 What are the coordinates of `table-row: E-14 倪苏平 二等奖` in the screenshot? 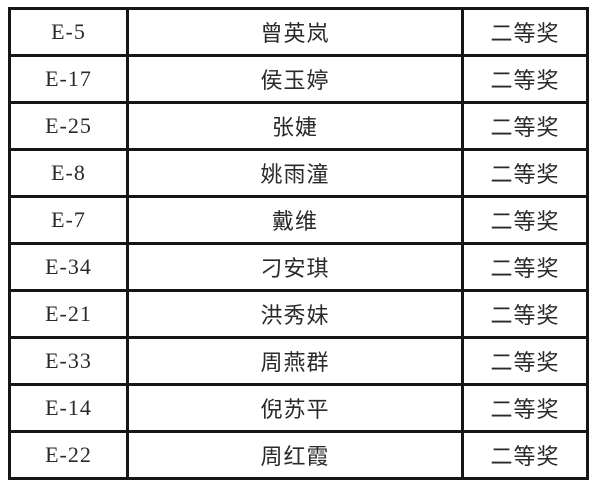 It's located at (298, 408).